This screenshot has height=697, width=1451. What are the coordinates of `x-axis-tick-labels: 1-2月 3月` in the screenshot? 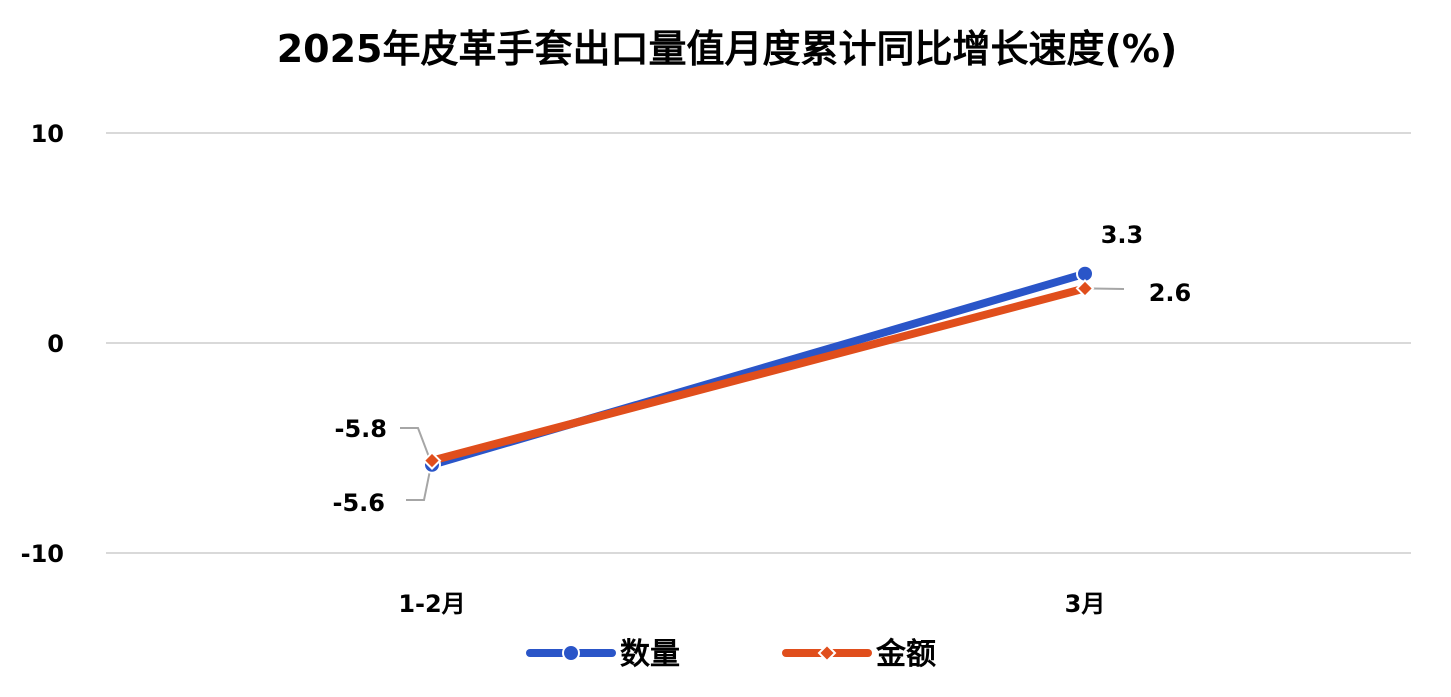 It's located at (751, 604).